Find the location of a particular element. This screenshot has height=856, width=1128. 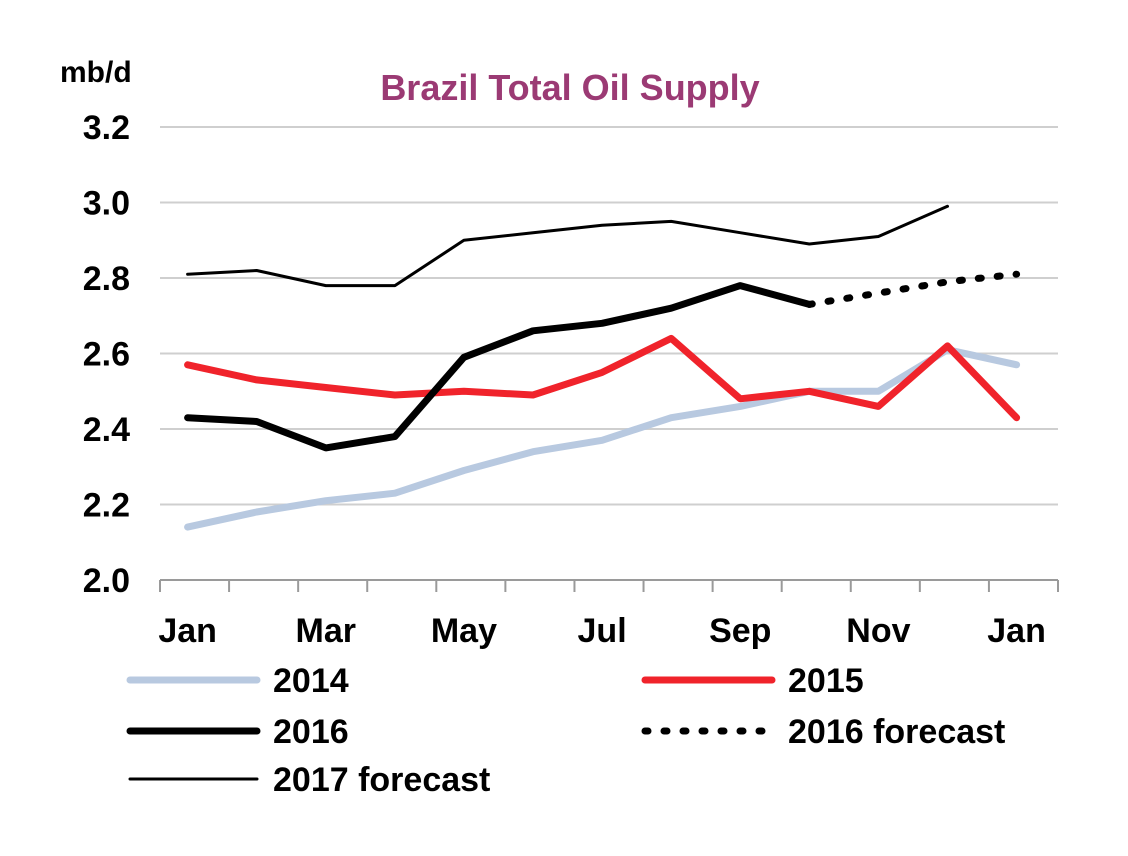

y-tick-label: 2.2 is located at coordinates (106, 506).